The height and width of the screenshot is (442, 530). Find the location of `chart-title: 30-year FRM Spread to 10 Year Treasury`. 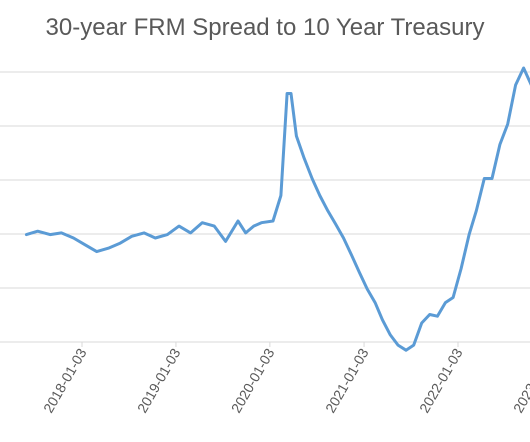

chart-title: 30-year FRM Spread to 10 Year Treasury is located at coordinates (265, 27).